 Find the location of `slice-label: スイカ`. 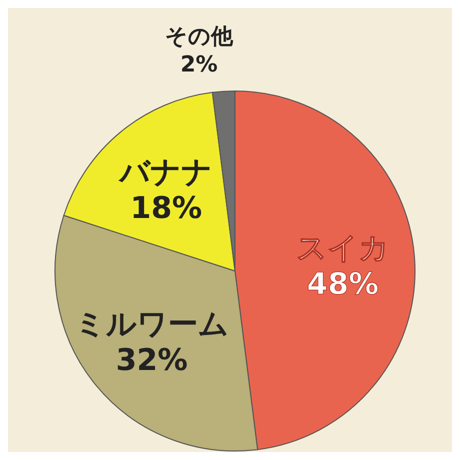

slice-label: スイカ is located at coordinates (343, 248).